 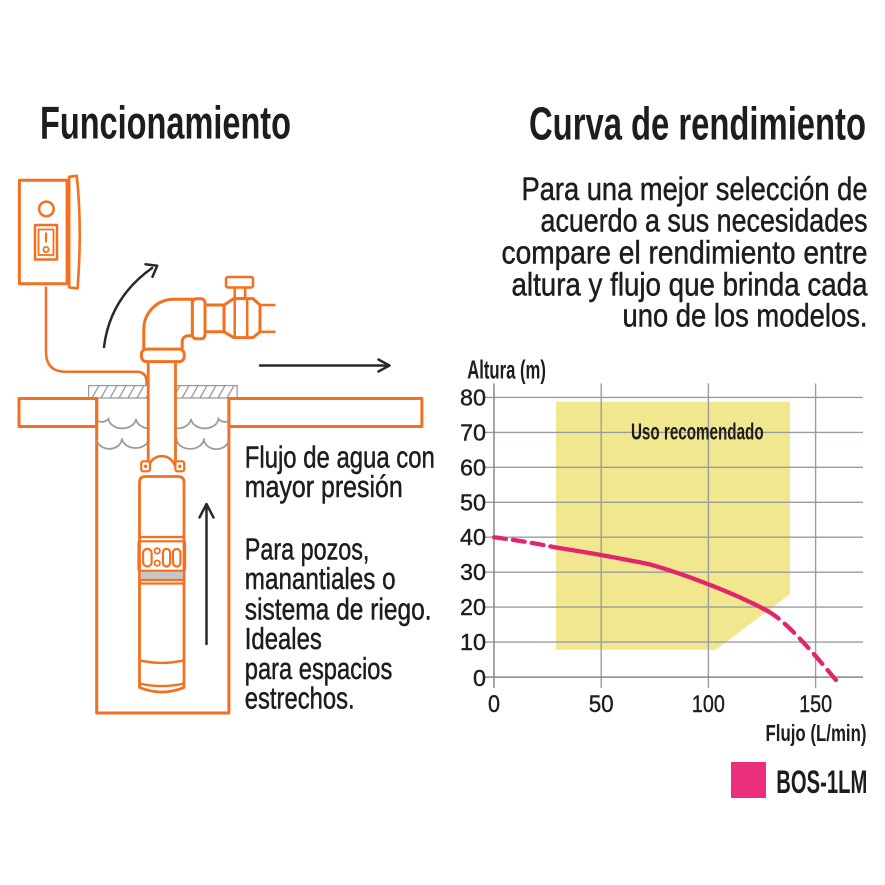 What do you see at coordinates (338, 609) in the screenshot?
I see `svg-text: sistema de riego.` at bounding box center [338, 609].